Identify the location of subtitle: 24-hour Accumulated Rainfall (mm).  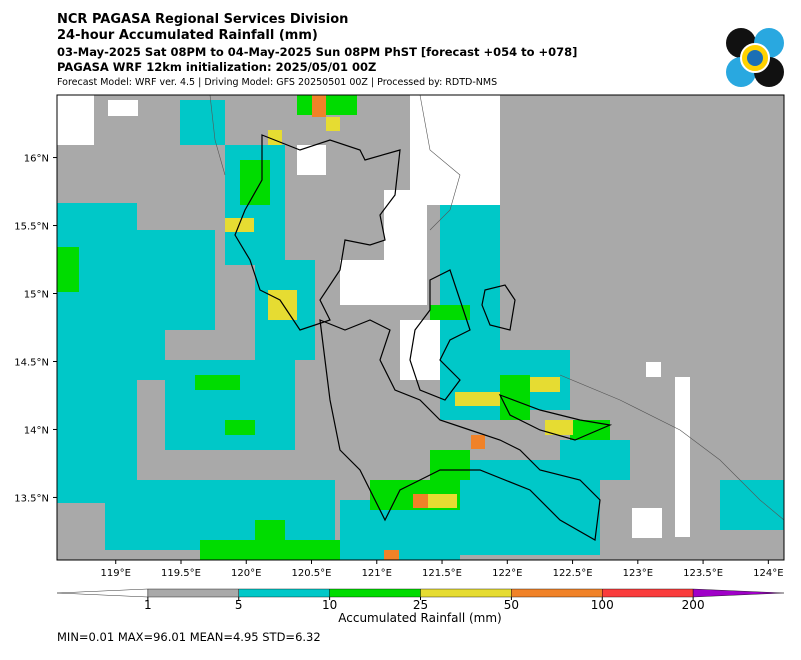
(187, 35).